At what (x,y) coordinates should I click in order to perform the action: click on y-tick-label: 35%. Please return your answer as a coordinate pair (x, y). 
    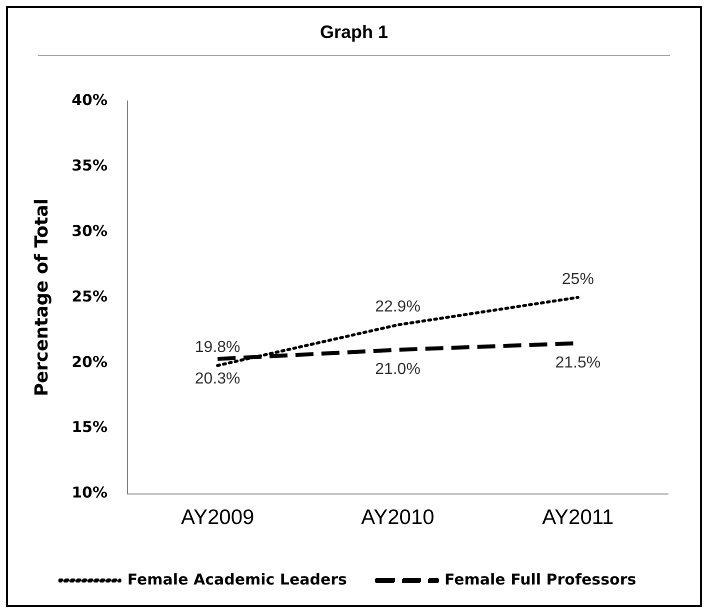
    Looking at the image, I should click on (90, 165).